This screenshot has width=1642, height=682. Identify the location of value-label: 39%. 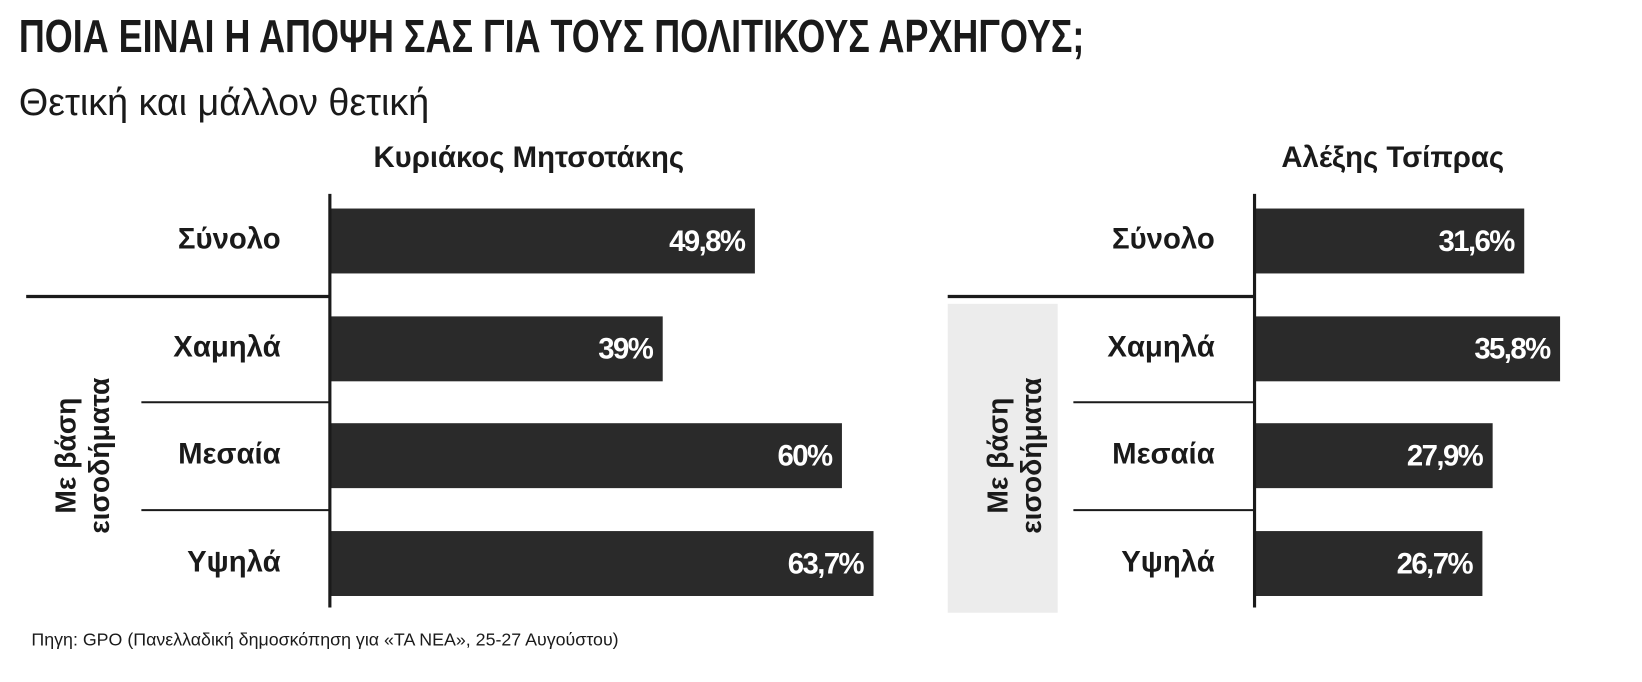
(625, 349).